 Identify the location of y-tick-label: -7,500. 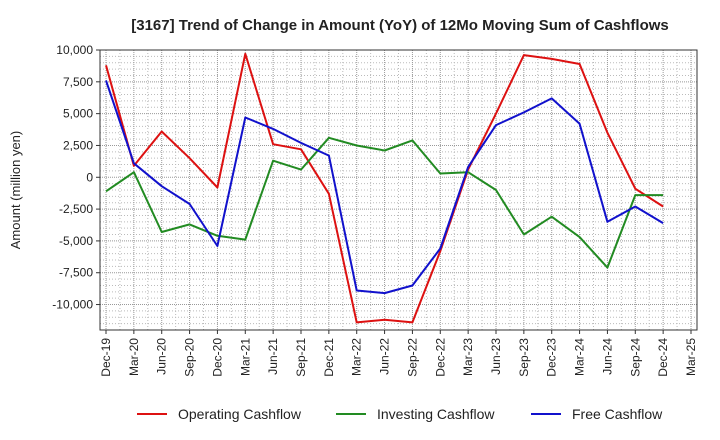
(76, 273).